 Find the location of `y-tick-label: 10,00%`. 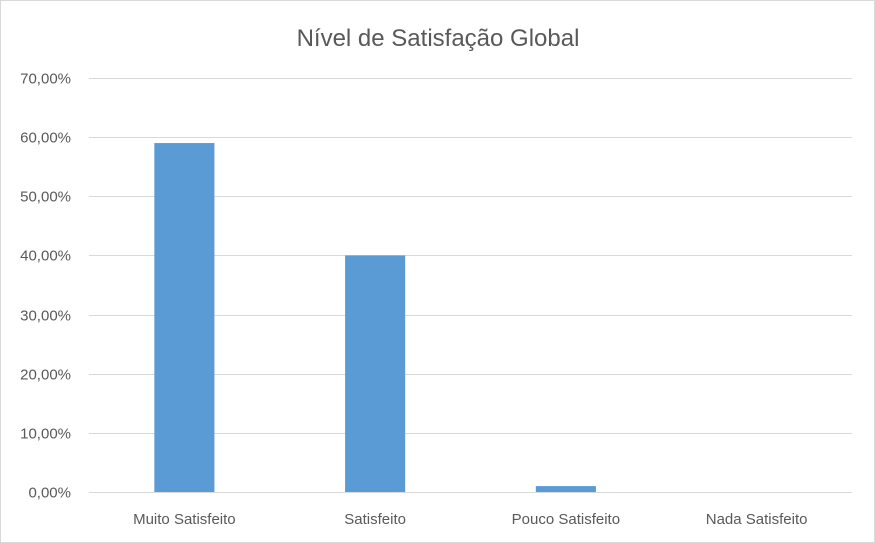

y-tick-label: 10,00% is located at coordinates (45, 434).